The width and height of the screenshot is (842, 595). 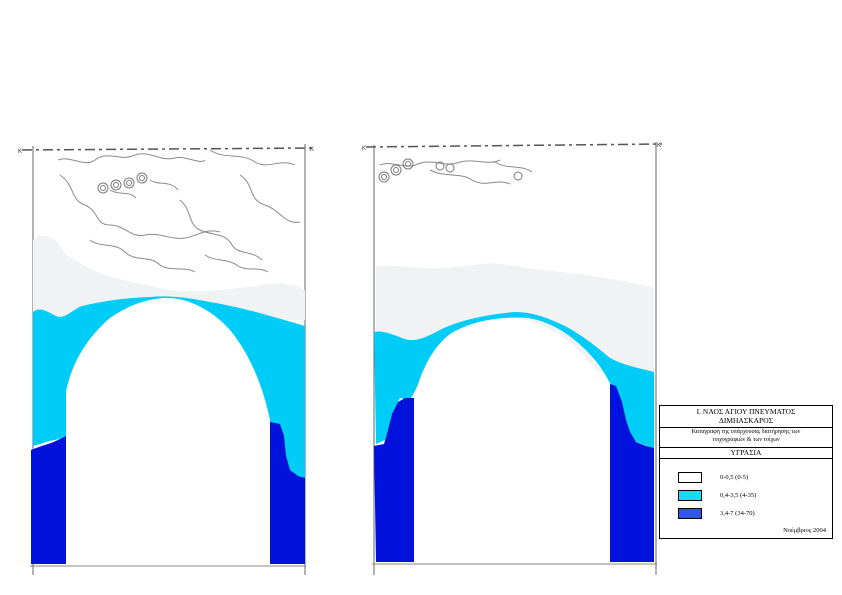 I want to click on legend-item-low: 0-0,5 (0-5), so click(x=753, y=478).